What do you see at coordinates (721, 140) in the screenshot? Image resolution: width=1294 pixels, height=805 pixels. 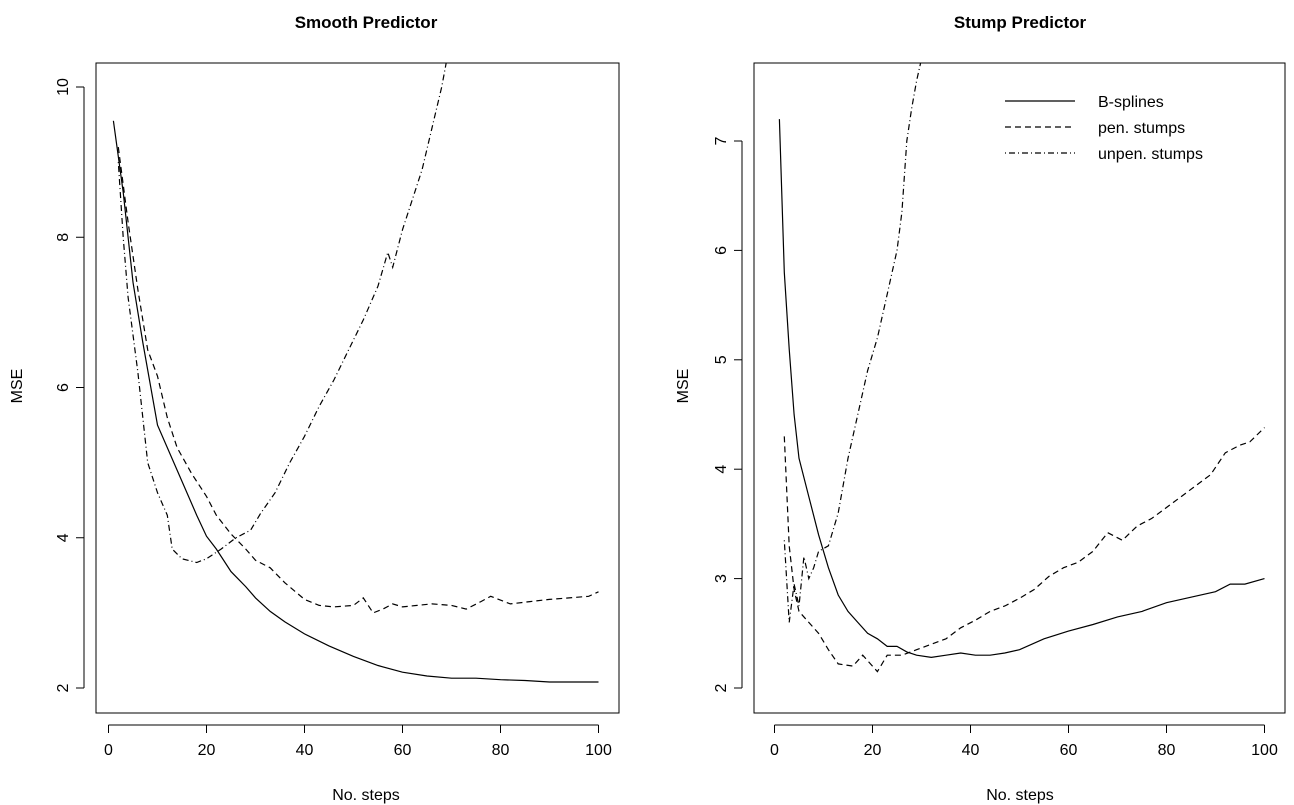 I see `y-tick-label: 7` at bounding box center [721, 140].